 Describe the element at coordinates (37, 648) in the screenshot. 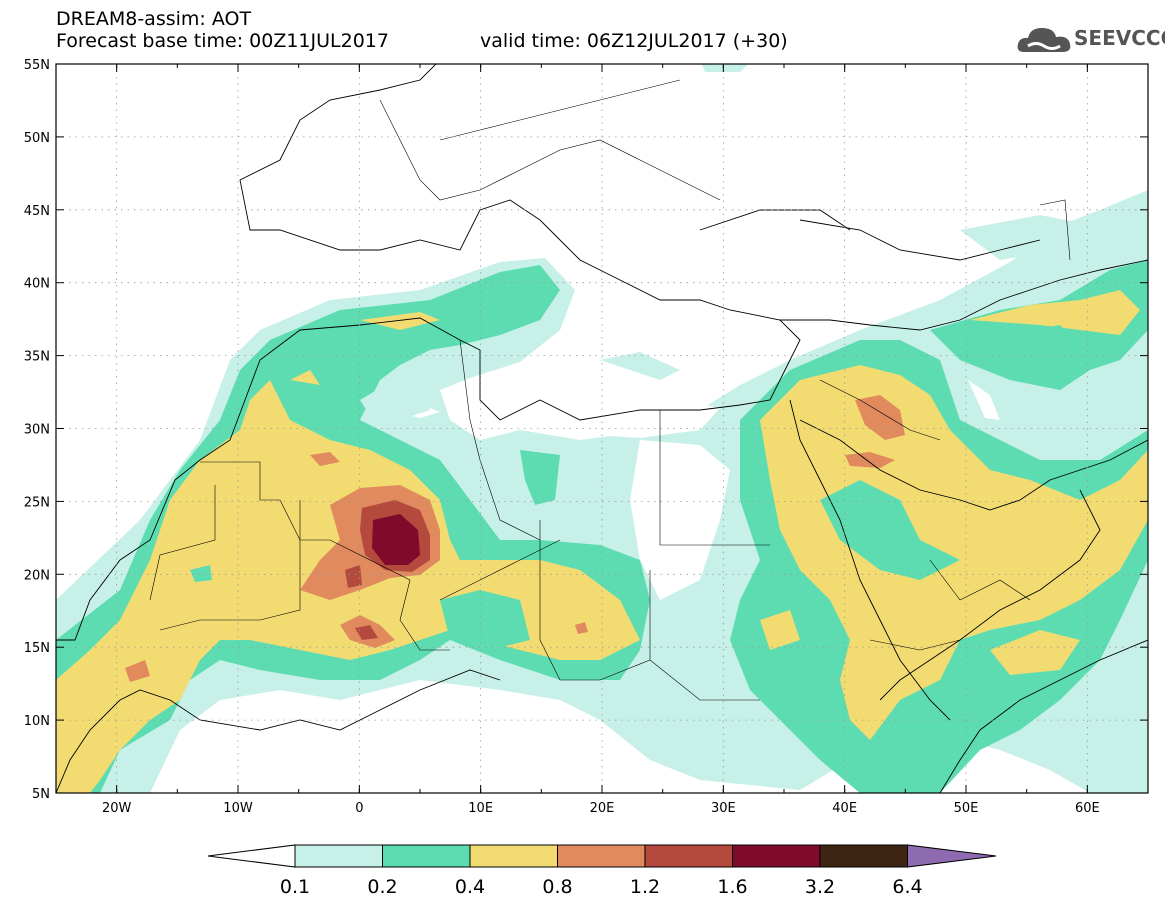

I see `lat-tick-label: 15N` at that location.